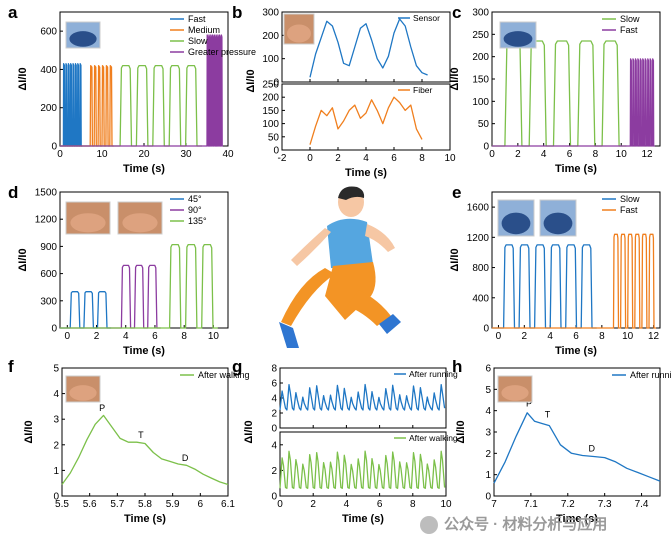 This screenshot has height=551, width=672. I want to click on series-line-45-, so click(86, 310).